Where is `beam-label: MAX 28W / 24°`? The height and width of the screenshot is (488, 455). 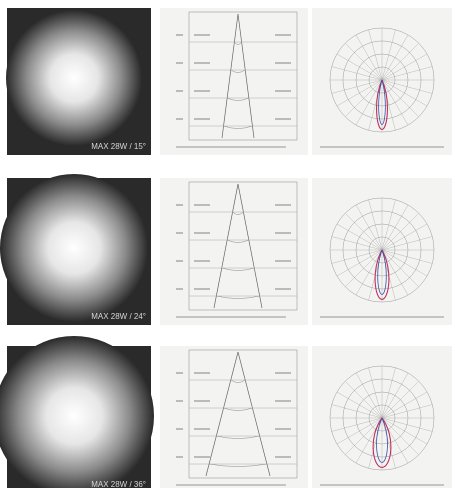 beam-label: MAX 28W / 24° is located at coordinates (118, 316).